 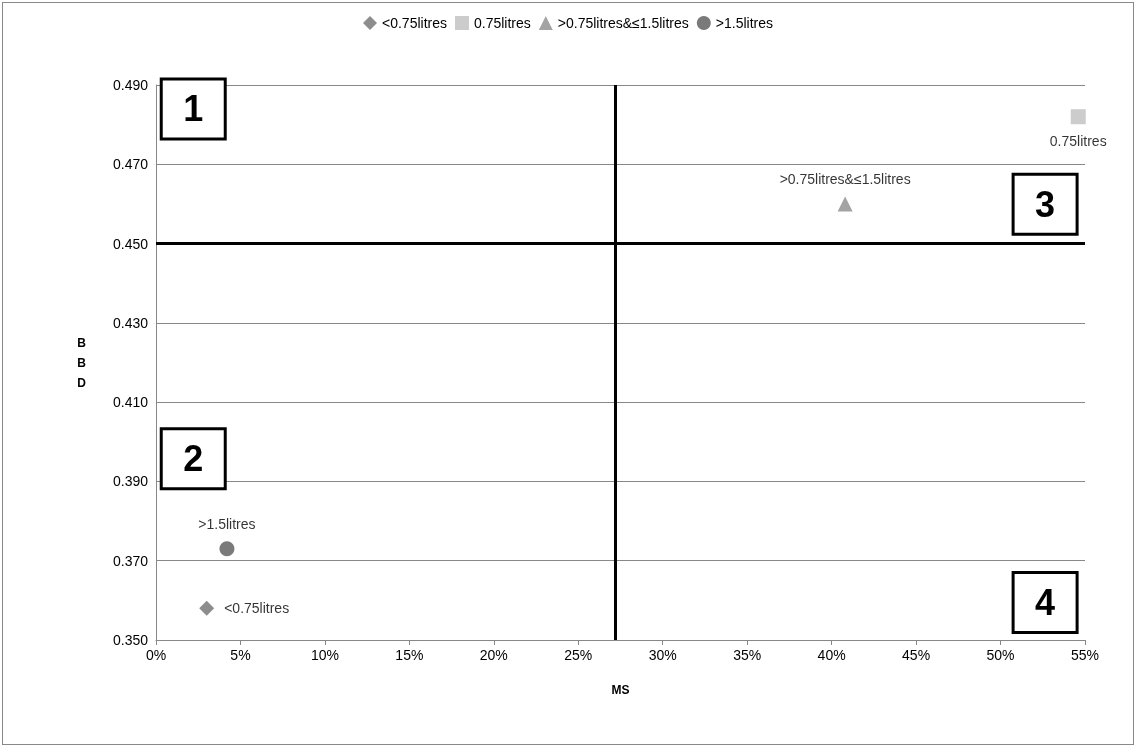 What do you see at coordinates (82, 362) in the screenshot?
I see `y-axis-title: BBD` at bounding box center [82, 362].